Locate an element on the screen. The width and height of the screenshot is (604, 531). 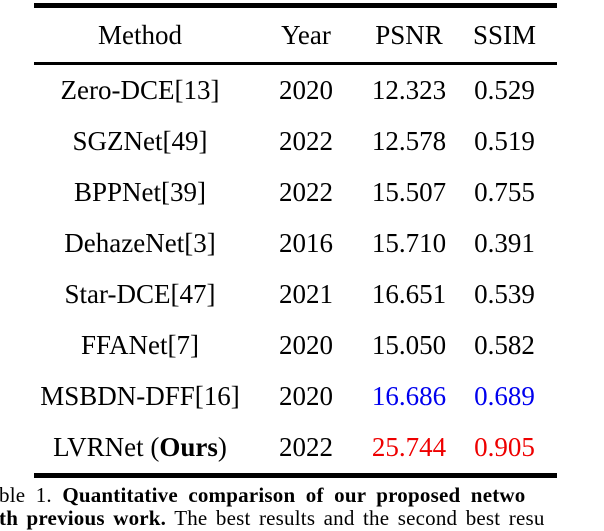
table-row: SGZNet[49] 2022 12.578 0.519 is located at coordinates (295, 141).